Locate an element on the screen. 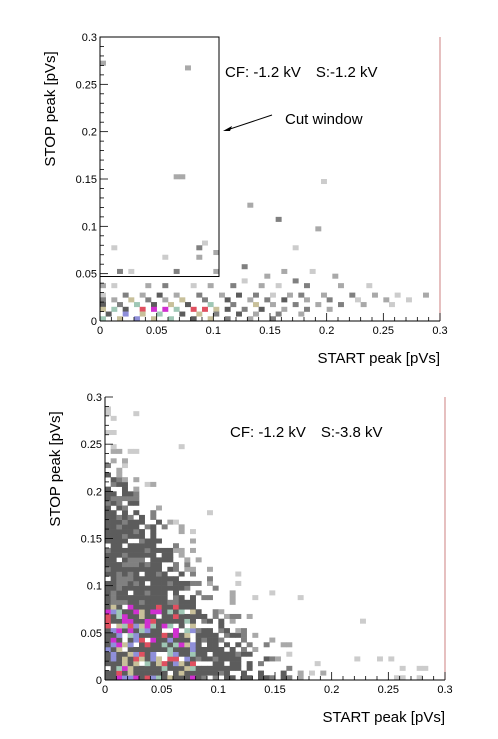 Image resolution: width=498 pixels, height=739 pixels. y-tick-label: 0.05 is located at coordinates (91, 634).